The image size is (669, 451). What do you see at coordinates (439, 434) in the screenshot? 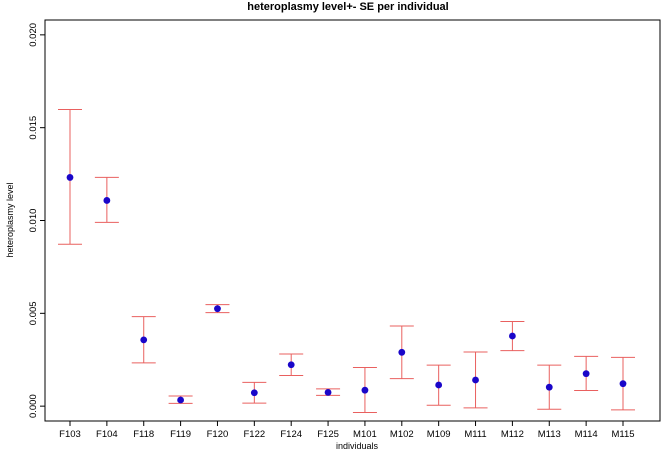
I see `x-tick-label: M109` at bounding box center [439, 434].